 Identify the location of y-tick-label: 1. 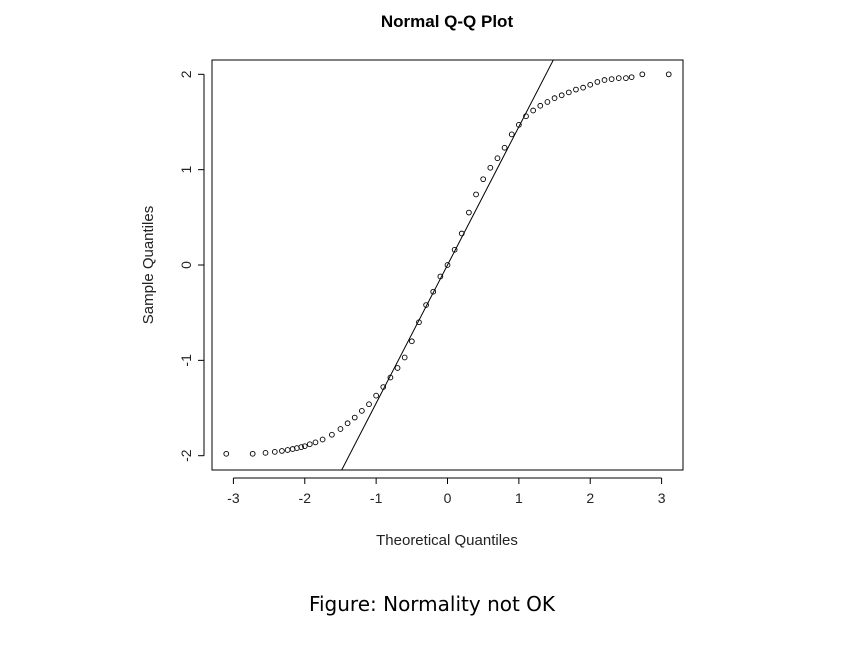
(186, 170).